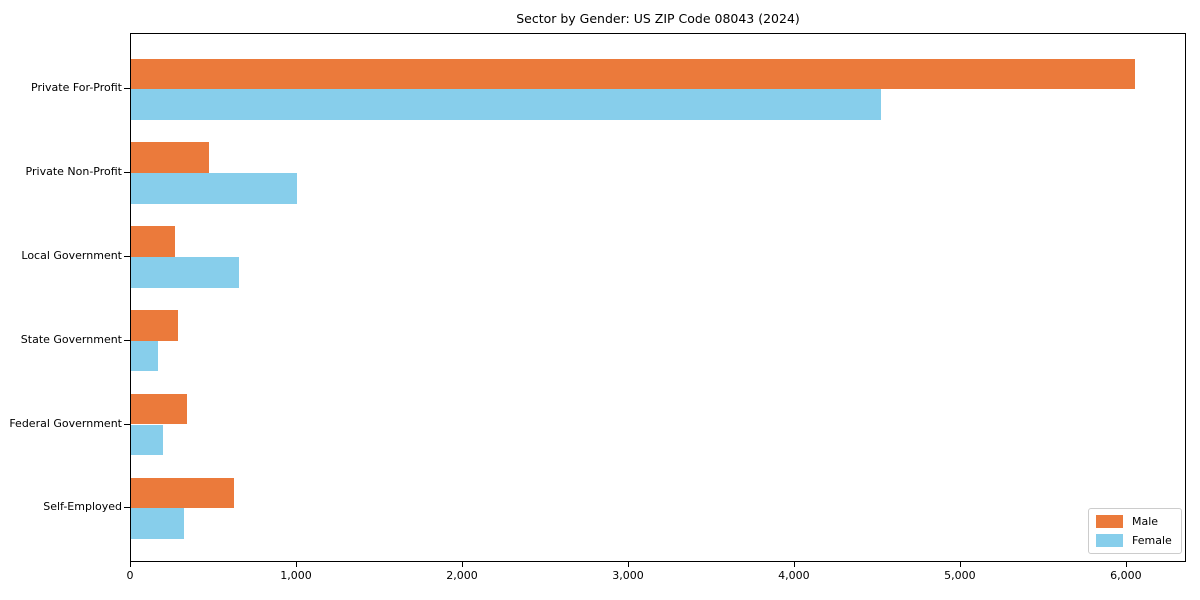  What do you see at coordinates (185, 272) in the screenshot?
I see `bar-female-local-government` at bounding box center [185, 272].